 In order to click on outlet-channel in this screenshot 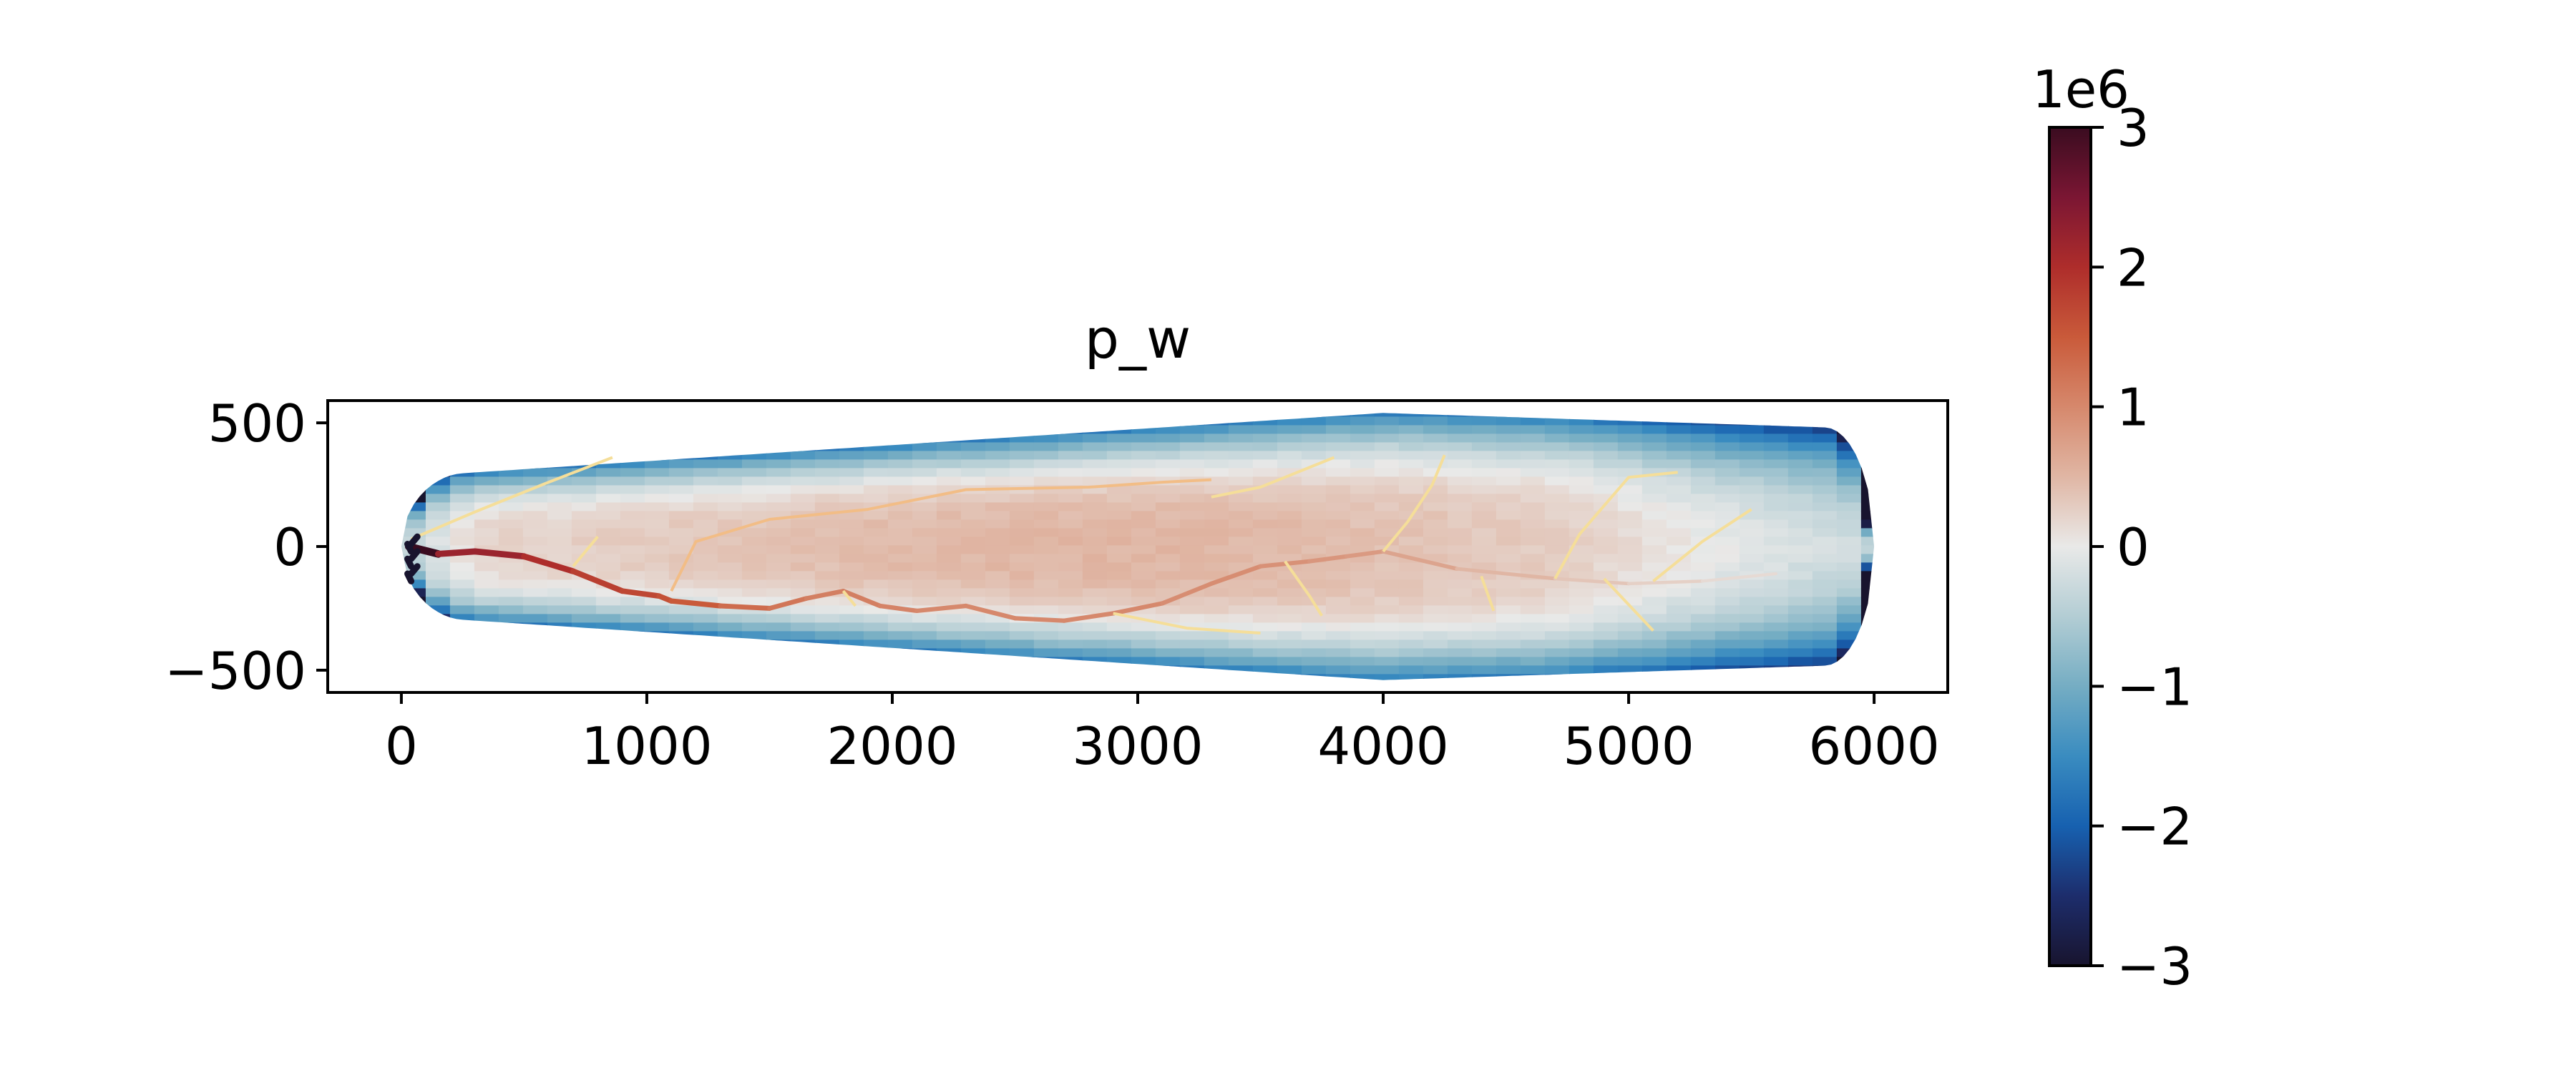, I will do `click(409, 577)`.